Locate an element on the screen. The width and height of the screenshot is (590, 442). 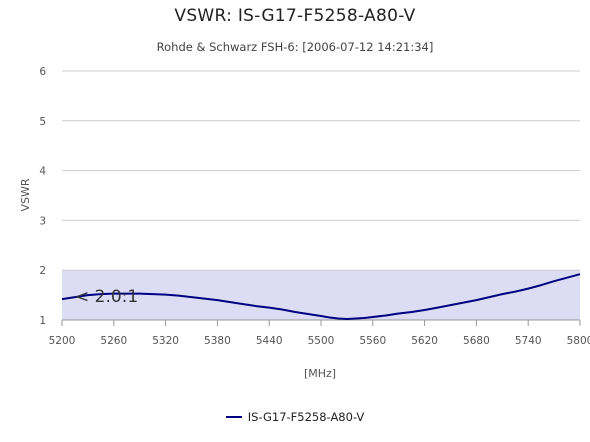
y-tick-label: 6 is located at coordinates (42, 72).